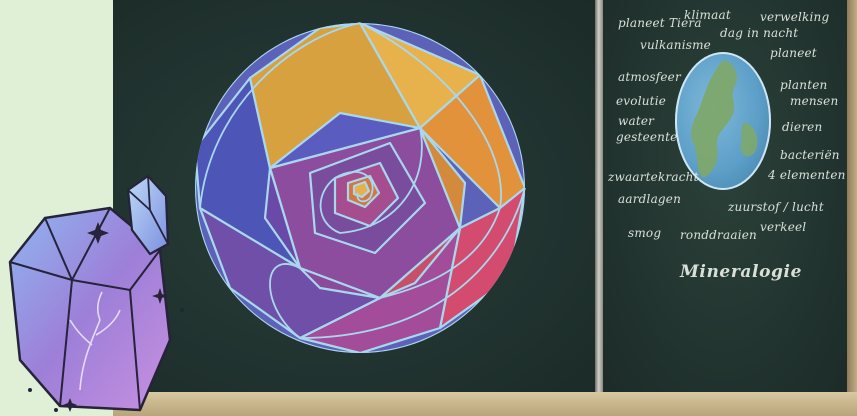  Describe the element at coordinates (650, 199) in the screenshot. I see `word-aardlagen: aardlagen` at that location.